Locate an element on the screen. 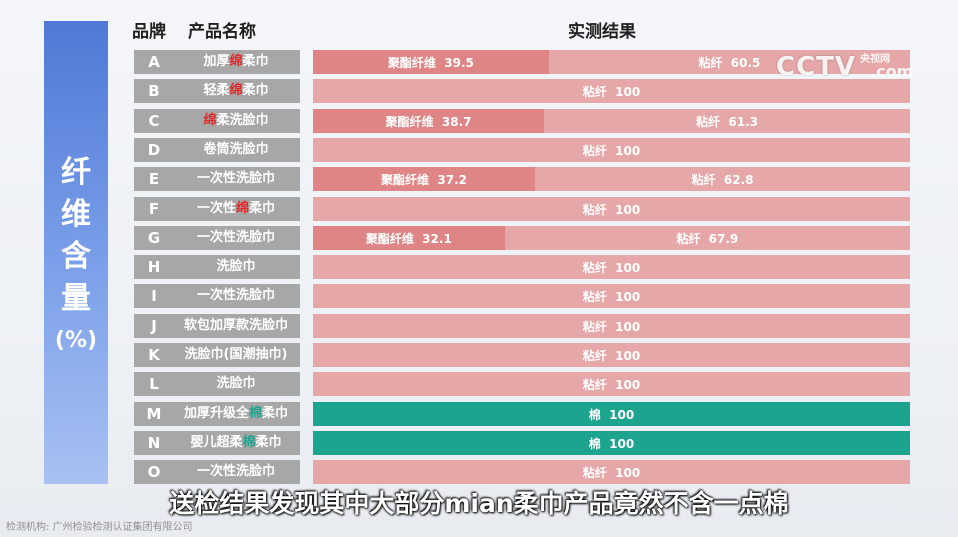  product-name: 婴儿超柔棉柔巾 is located at coordinates (236, 443).